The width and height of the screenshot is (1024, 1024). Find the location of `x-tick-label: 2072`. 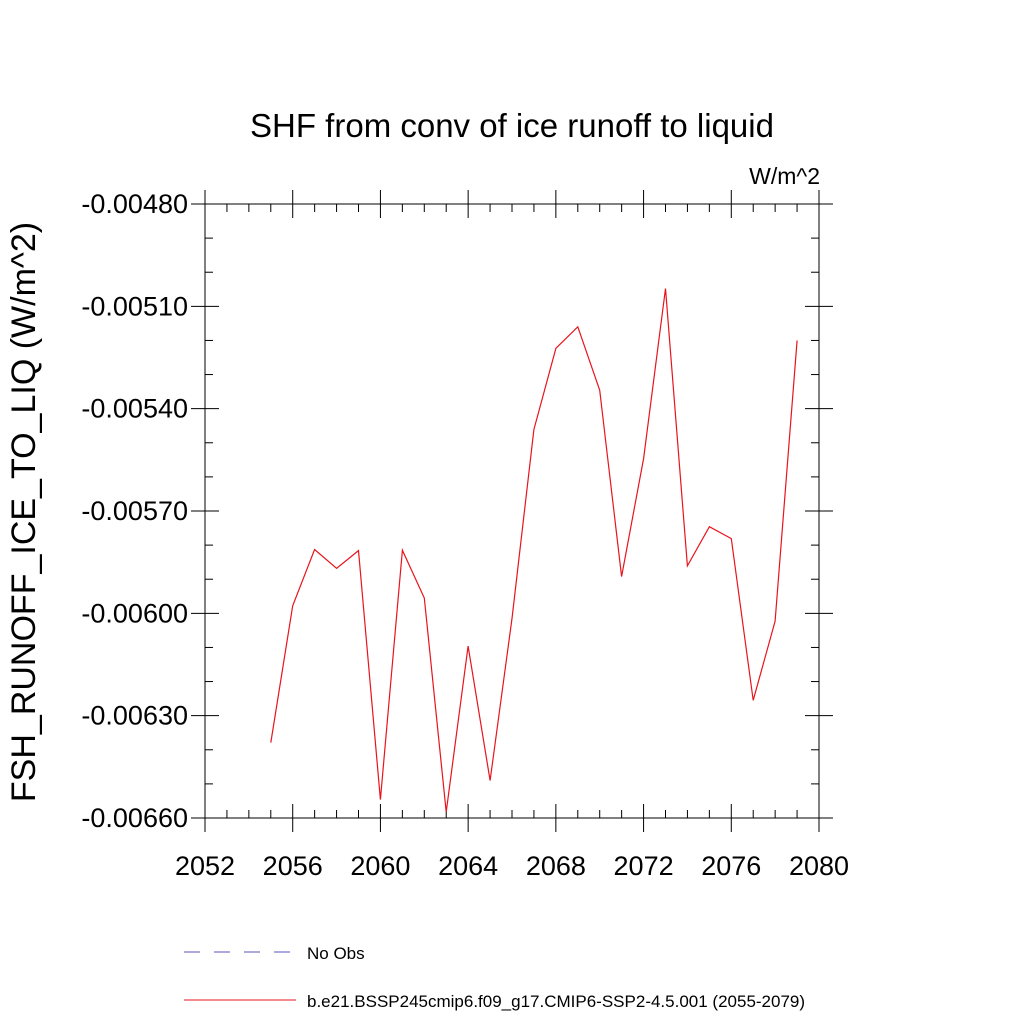

x-tick-label: 2072 is located at coordinates (644, 866).